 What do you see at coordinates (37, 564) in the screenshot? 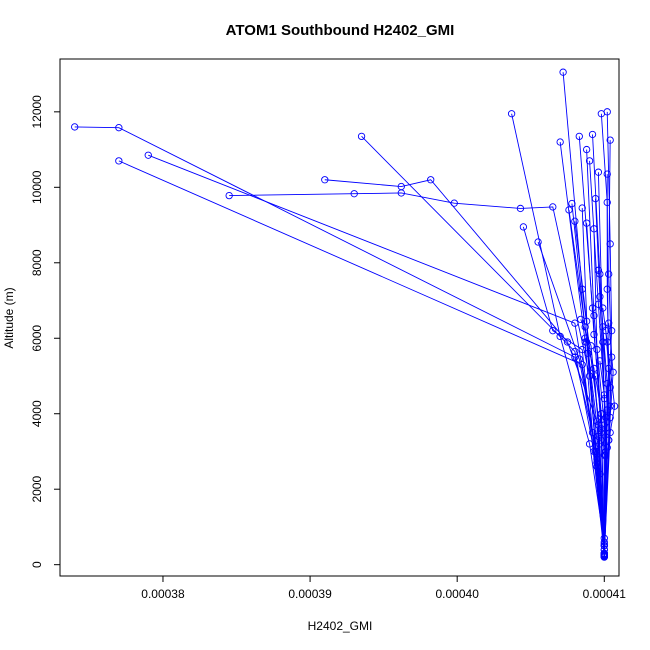
I see `y-tick-label: 0` at bounding box center [37, 564].